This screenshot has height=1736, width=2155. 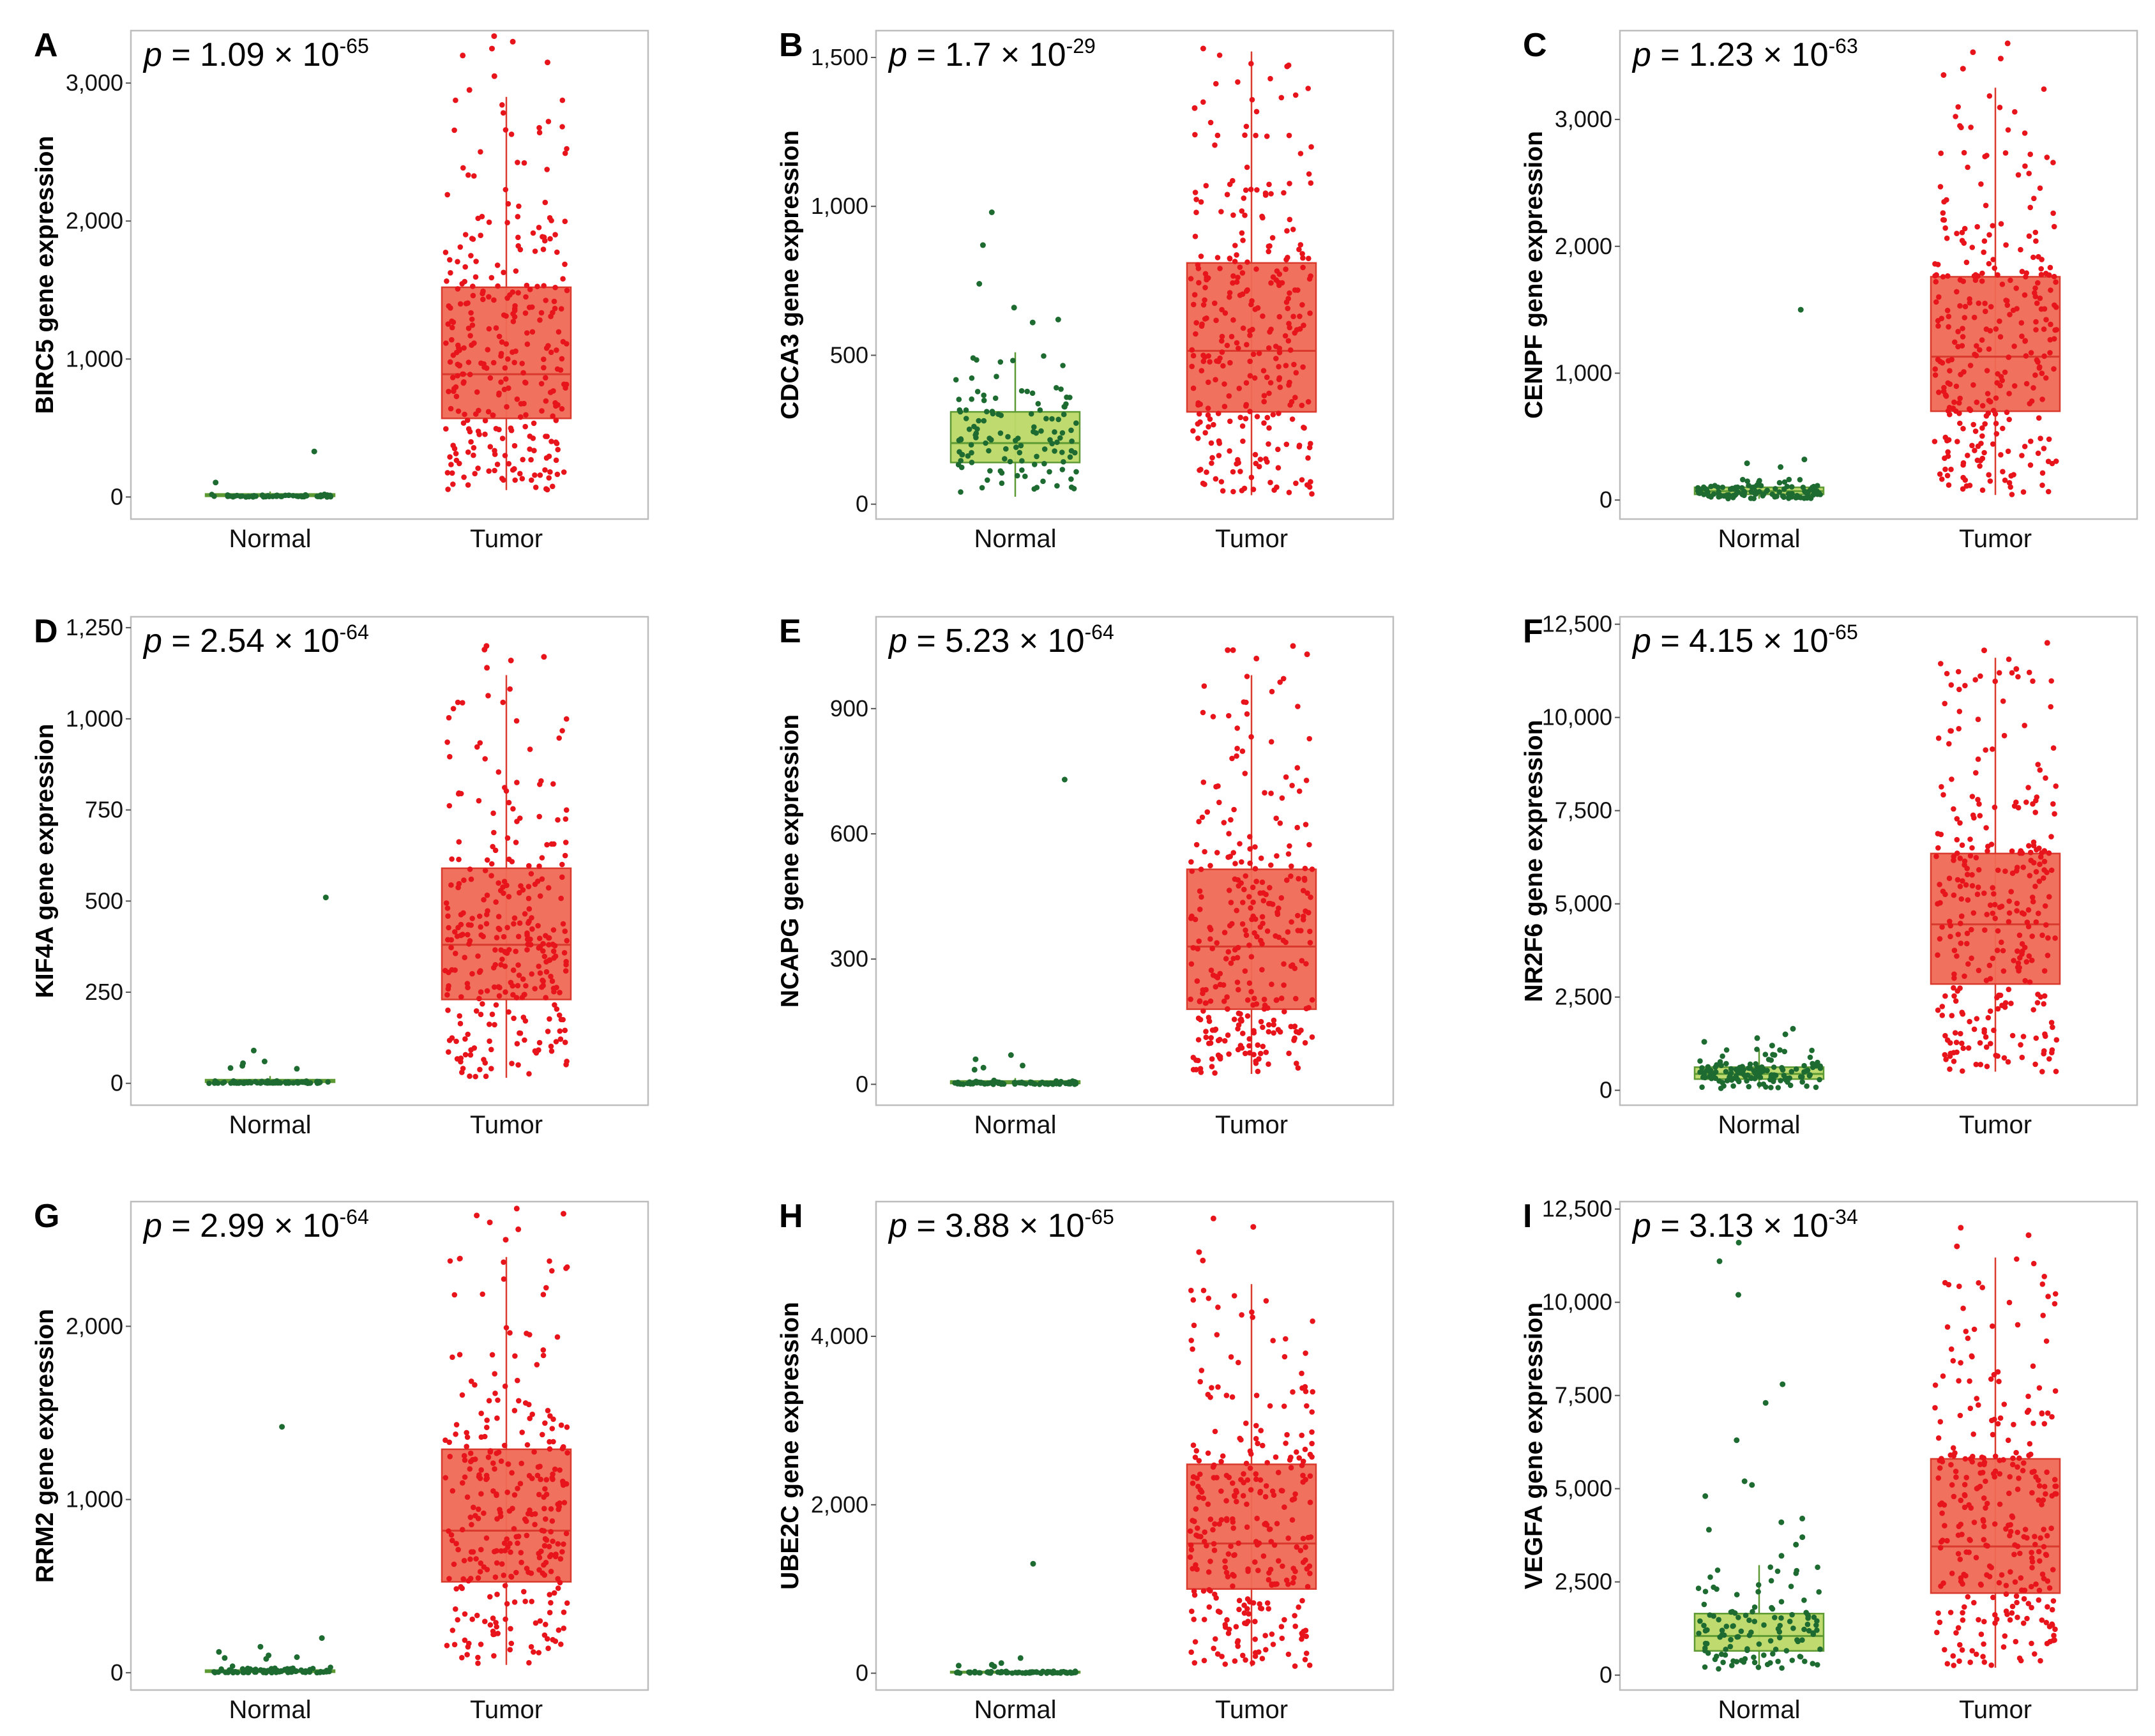 I want to click on panel-label: B, so click(x=791, y=45).